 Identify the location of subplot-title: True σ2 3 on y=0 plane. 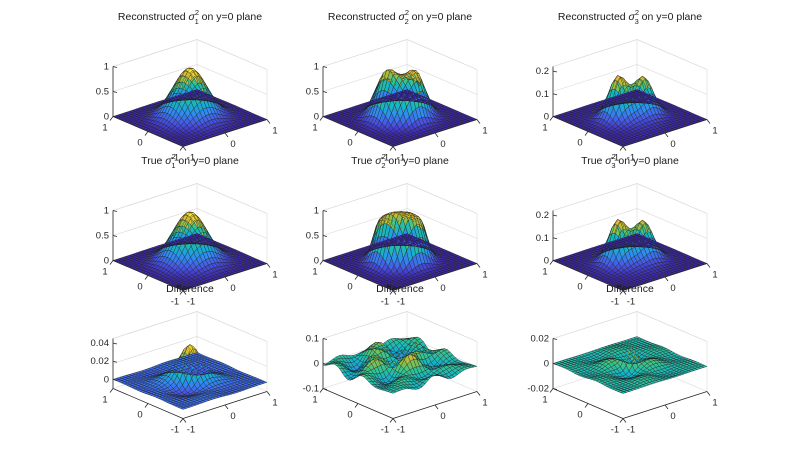
(630, 161).